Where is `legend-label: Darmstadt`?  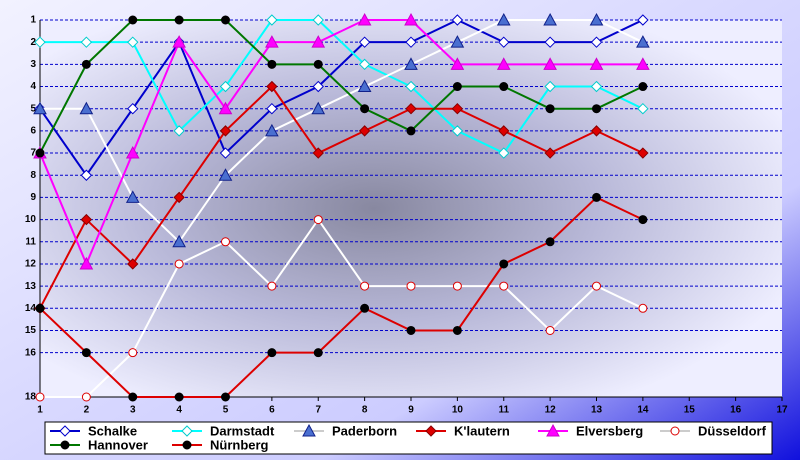 legend-label: Darmstadt is located at coordinates (242, 430).